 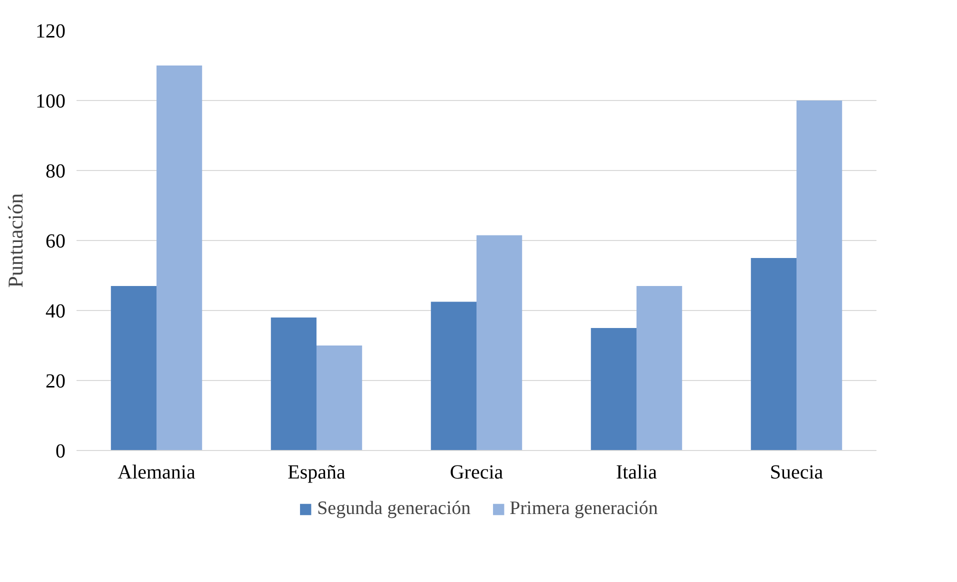 What do you see at coordinates (394, 509) in the screenshot?
I see `legend-label: Segunda generación` at bounding box center [394, 509].